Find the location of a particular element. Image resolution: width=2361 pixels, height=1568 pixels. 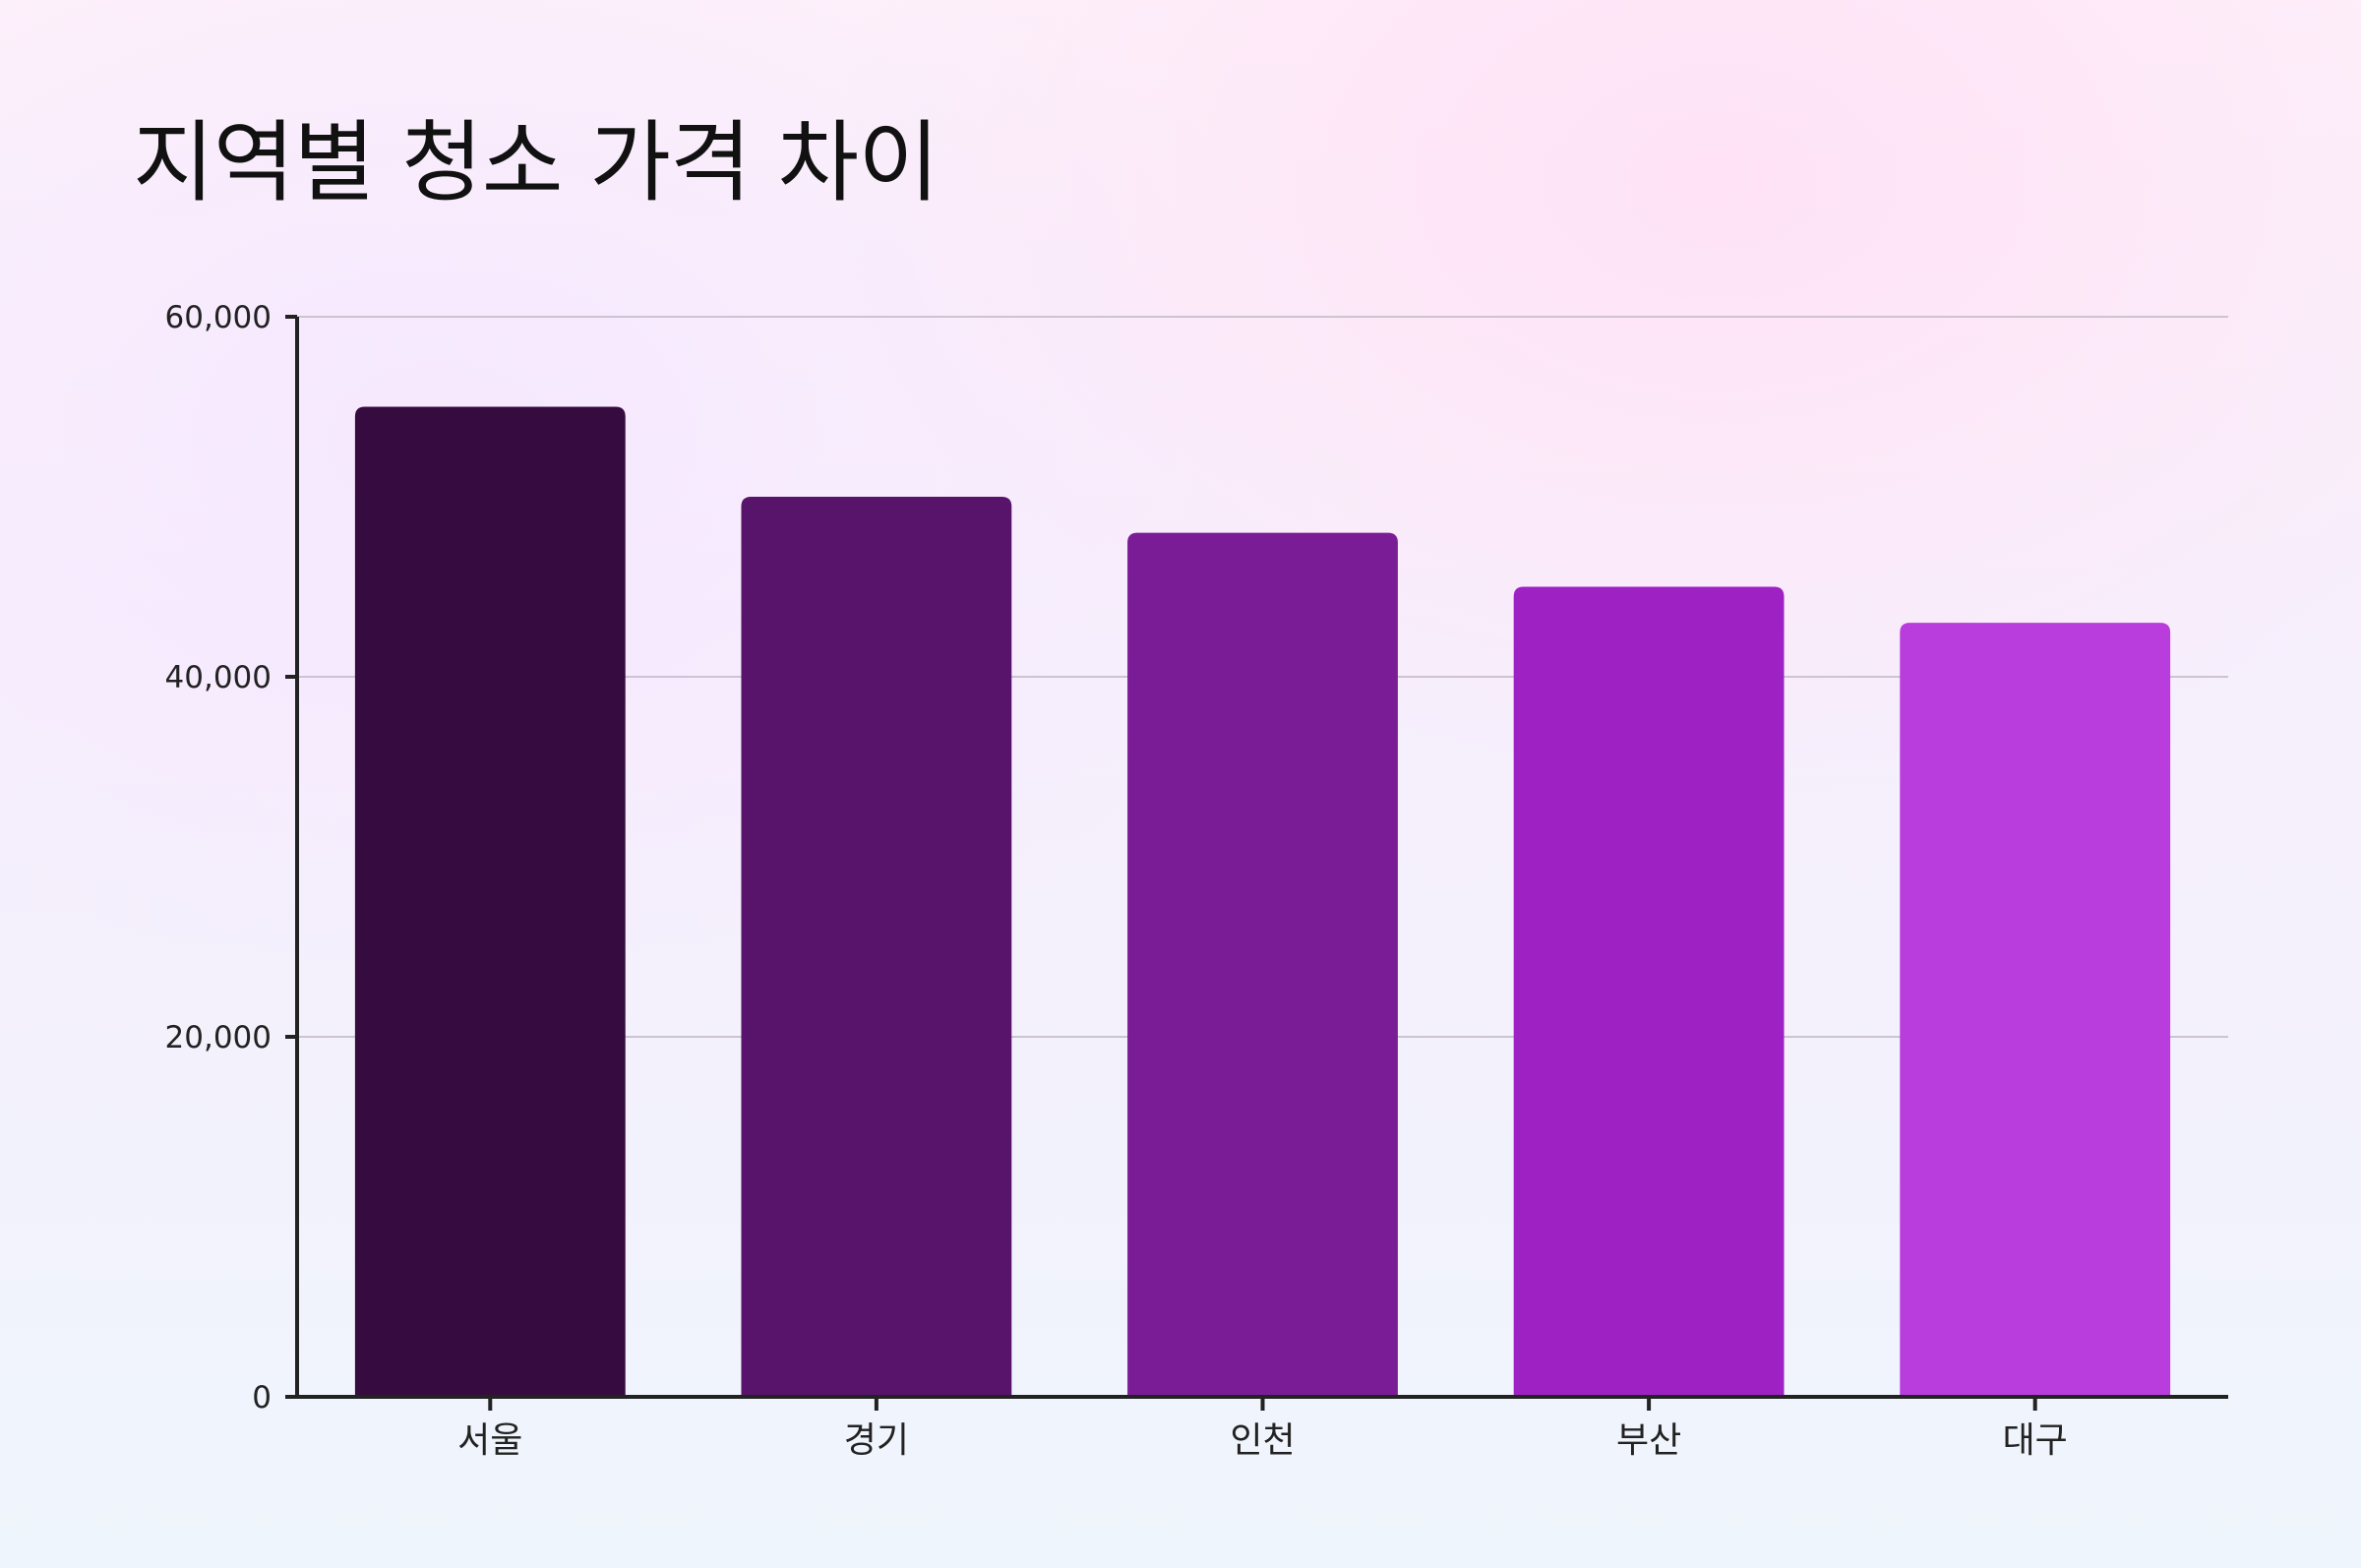

x-category-label: 부산 is located at coordinates (1649, 1440).